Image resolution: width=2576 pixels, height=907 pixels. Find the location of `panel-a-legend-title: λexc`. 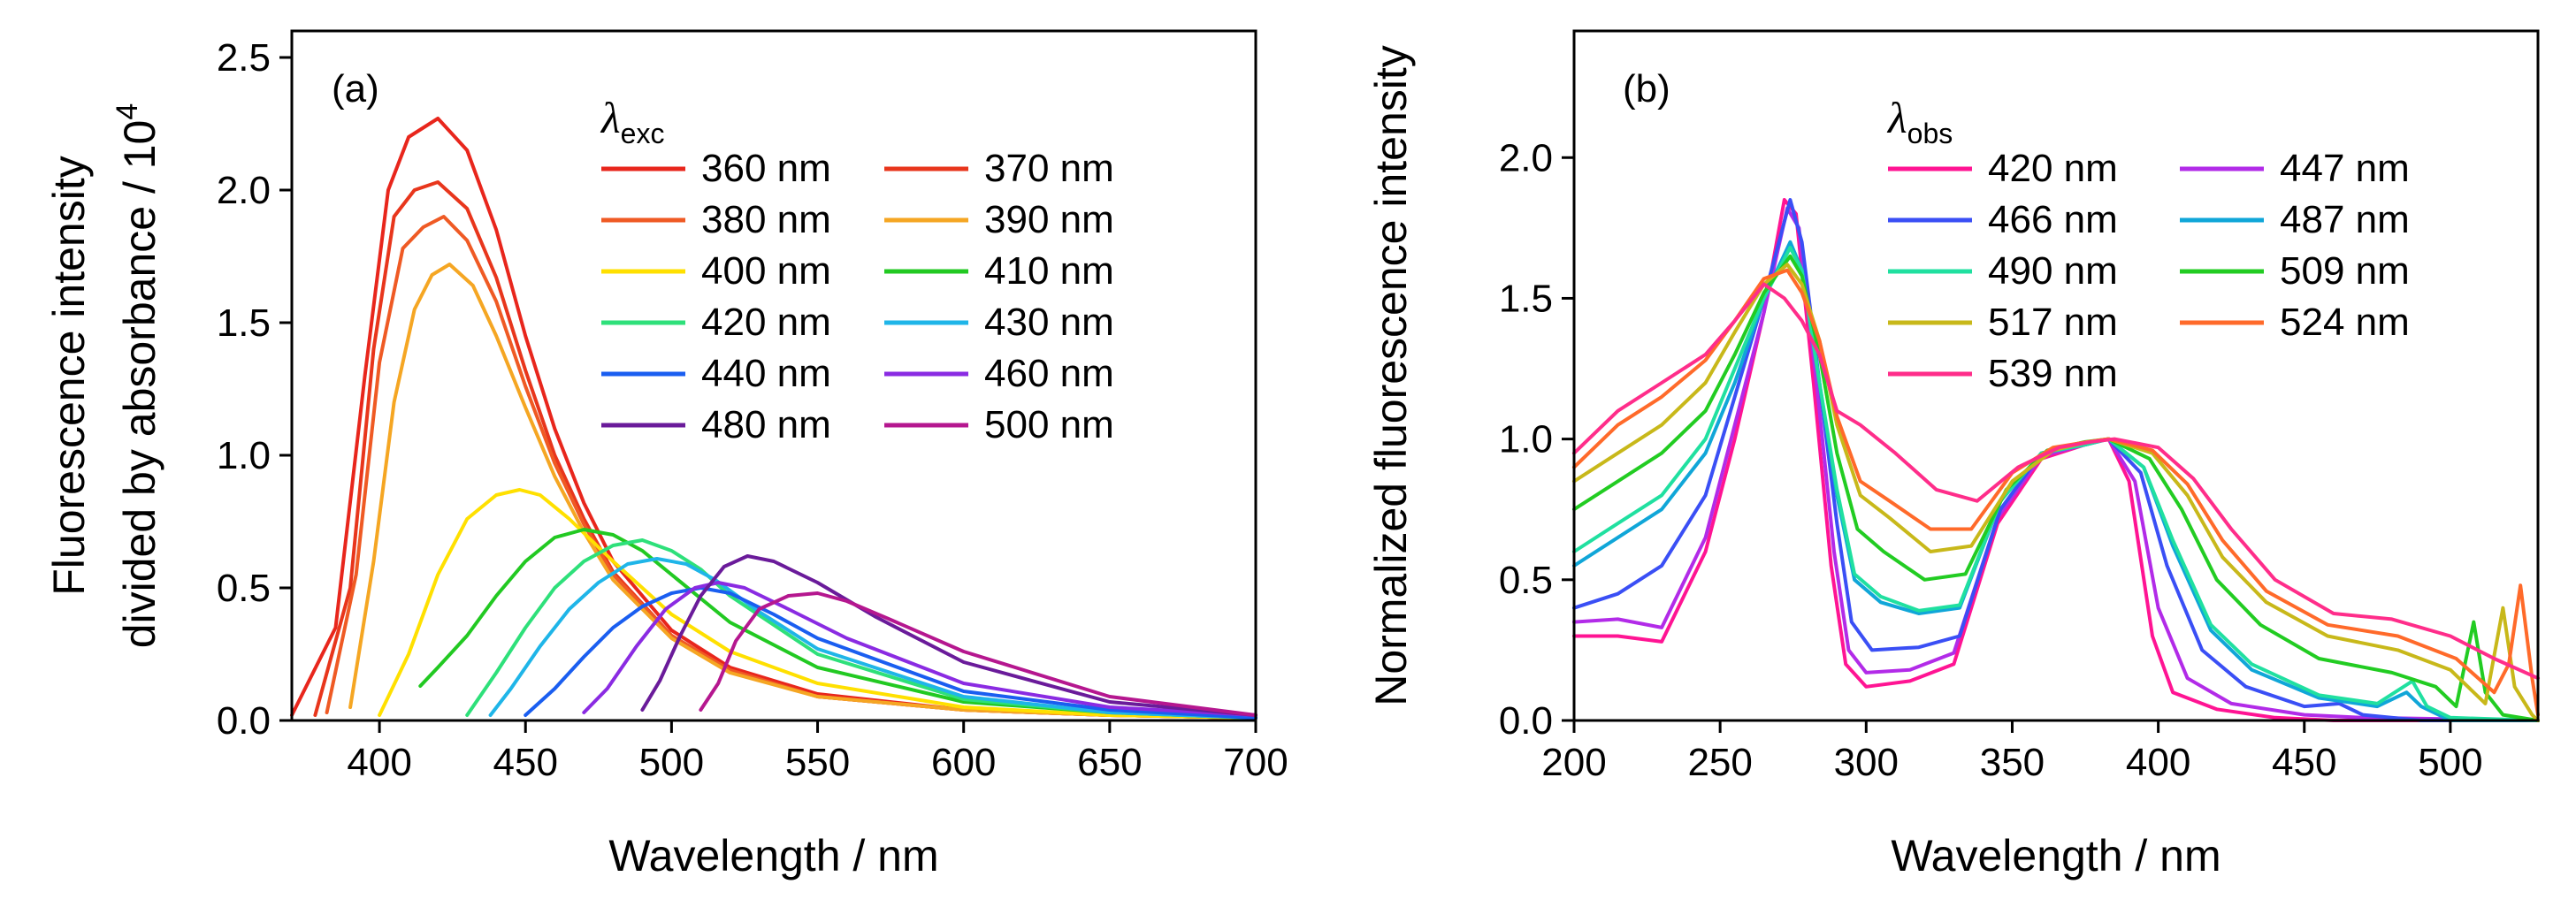

panel-a-legend-title: λexc is located at coordinates (632, 121).